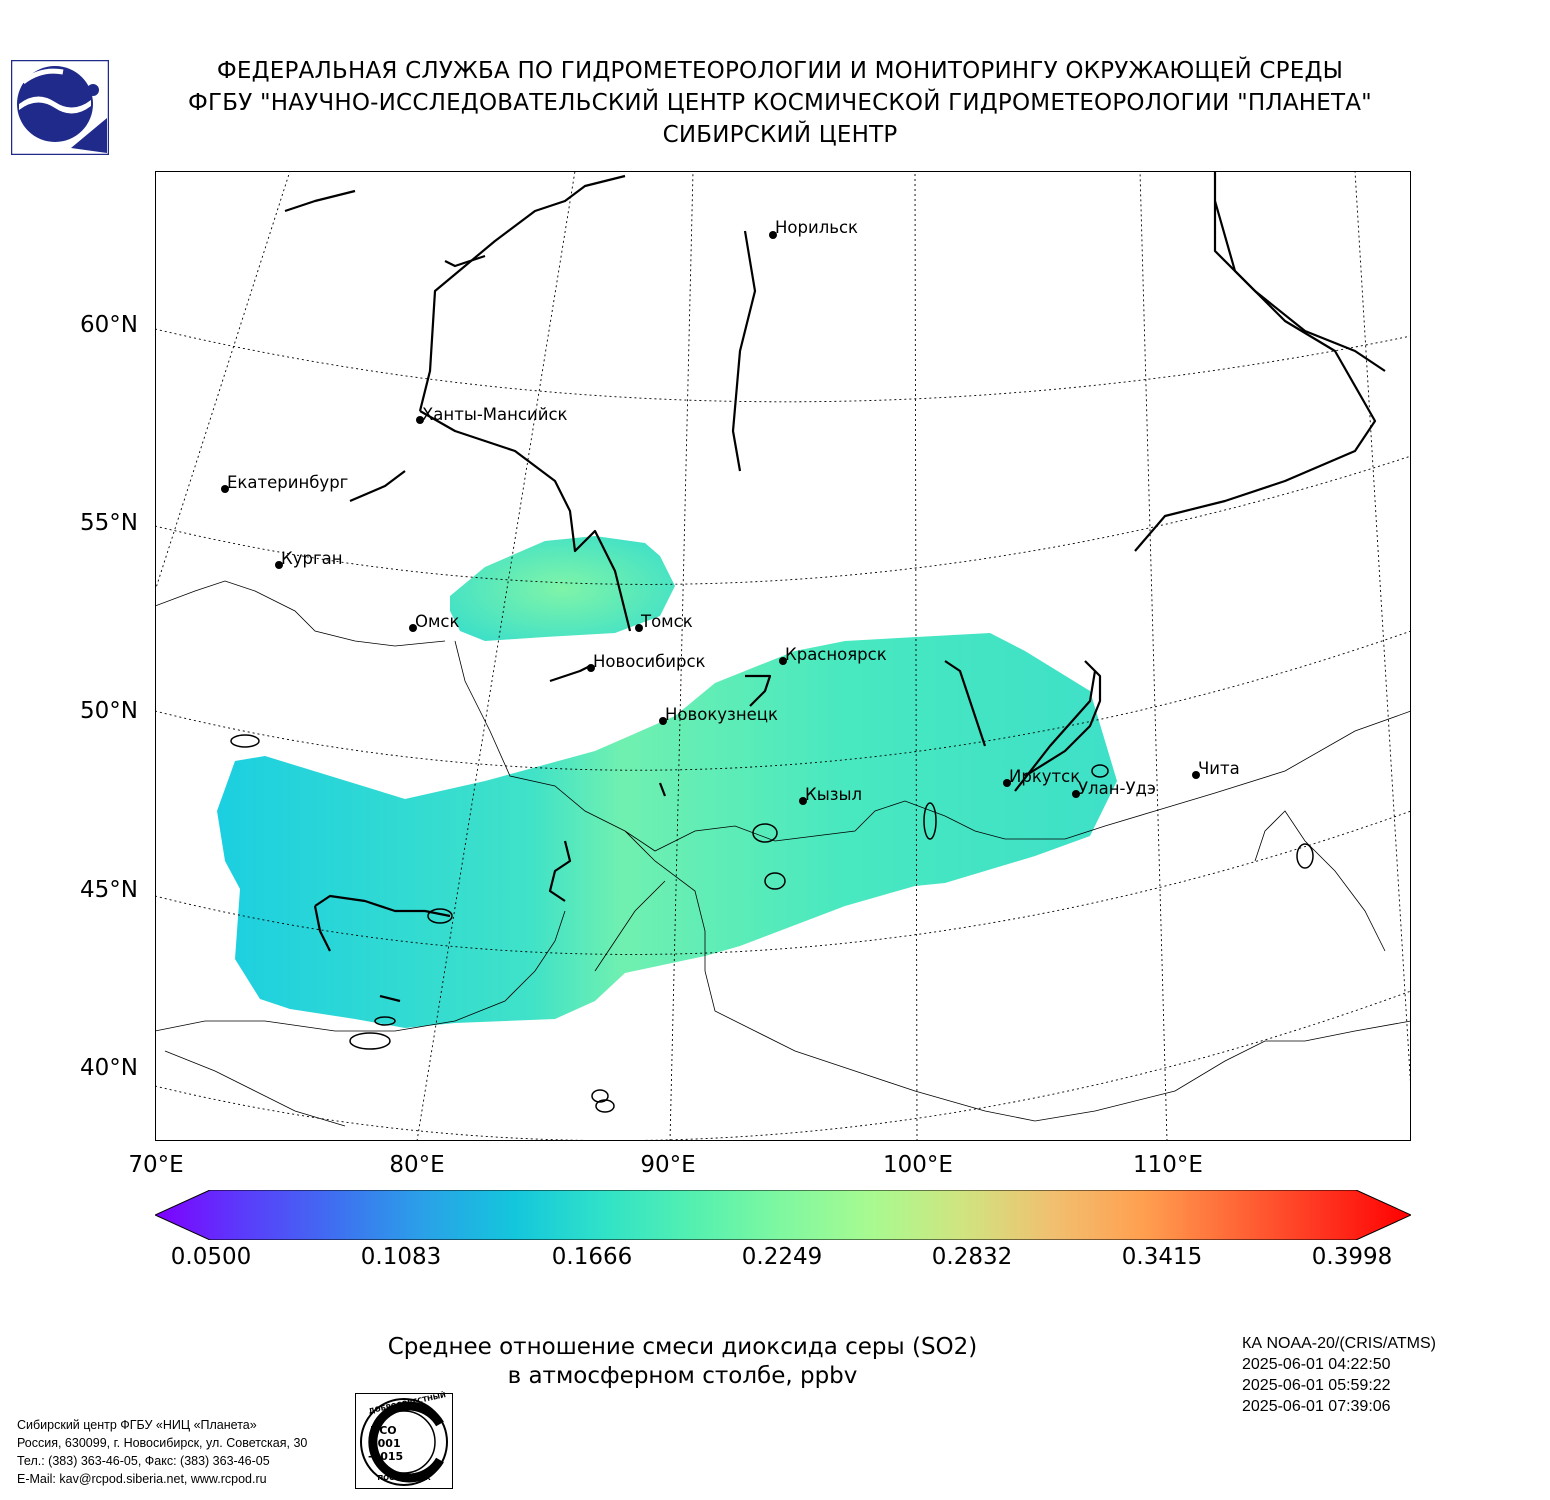  Describe the element at coordinates (1316, 1406) in the screenshot. I see `satellite-time-3: 2025-06-01 07:39:06` at that location.